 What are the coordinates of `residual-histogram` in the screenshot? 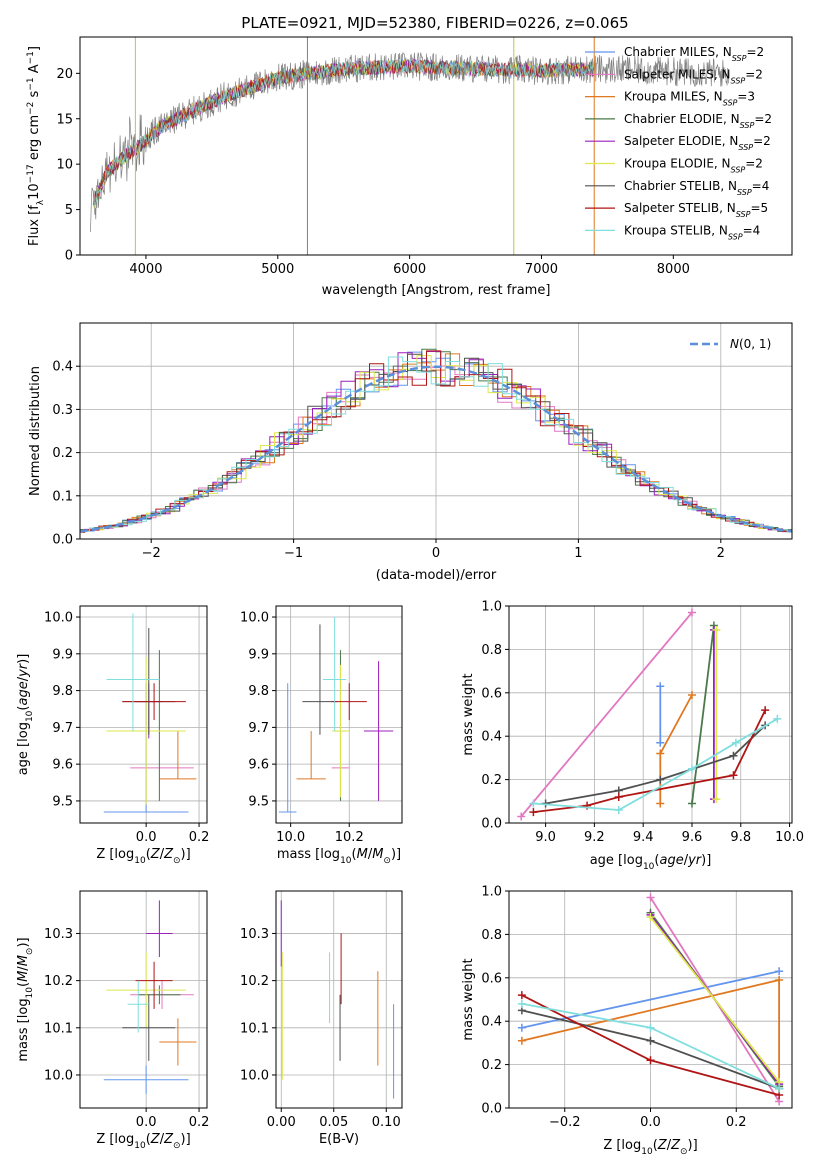 It's located at (436, 444).